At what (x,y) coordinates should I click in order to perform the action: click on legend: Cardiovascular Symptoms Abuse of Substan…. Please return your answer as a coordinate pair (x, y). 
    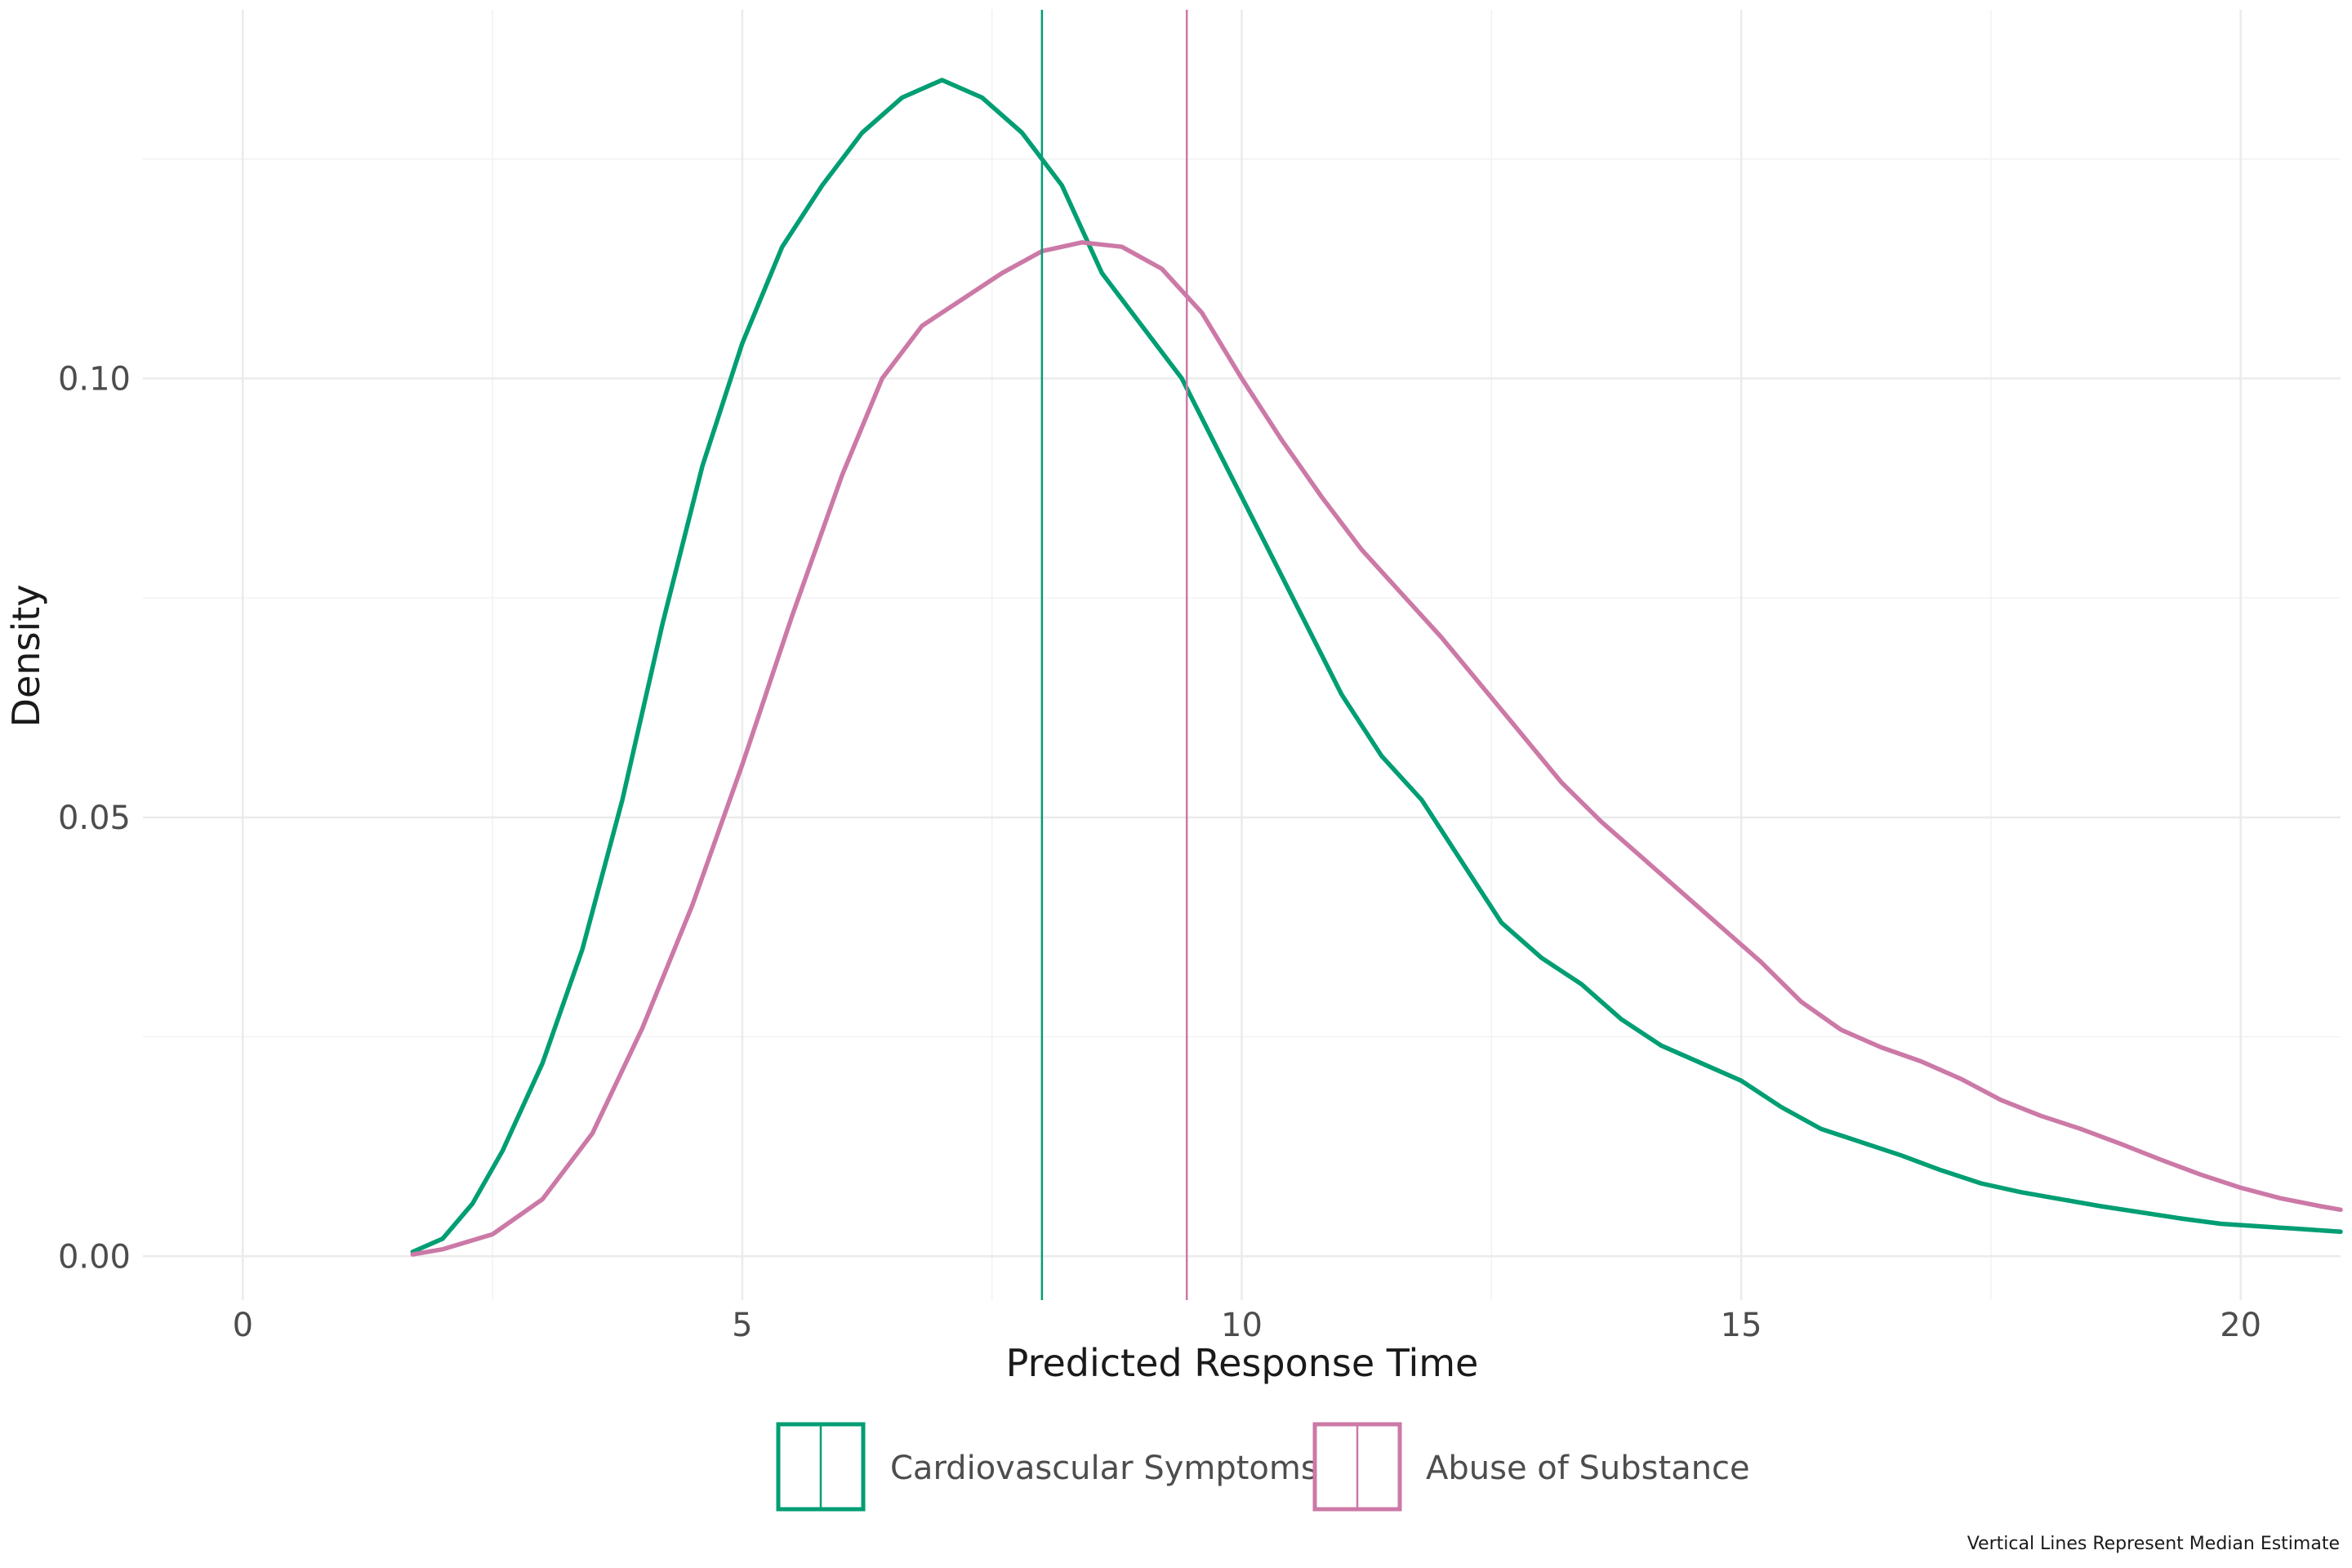
    Looking at the image, I should click on (1263, 1467).